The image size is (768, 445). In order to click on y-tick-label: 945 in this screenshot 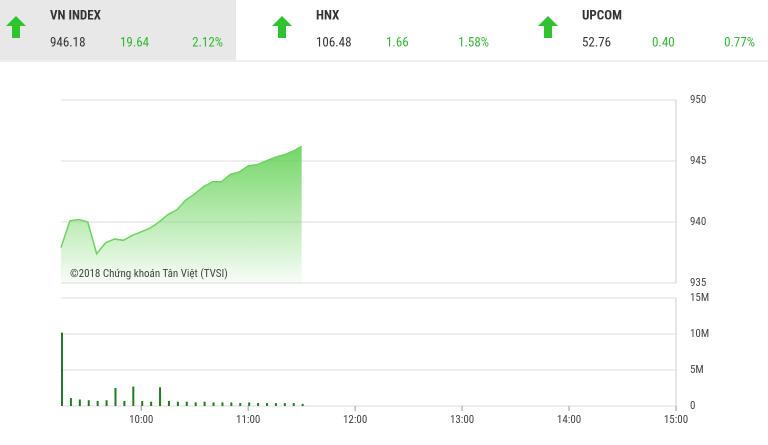, I will do `click(698, 160)`.